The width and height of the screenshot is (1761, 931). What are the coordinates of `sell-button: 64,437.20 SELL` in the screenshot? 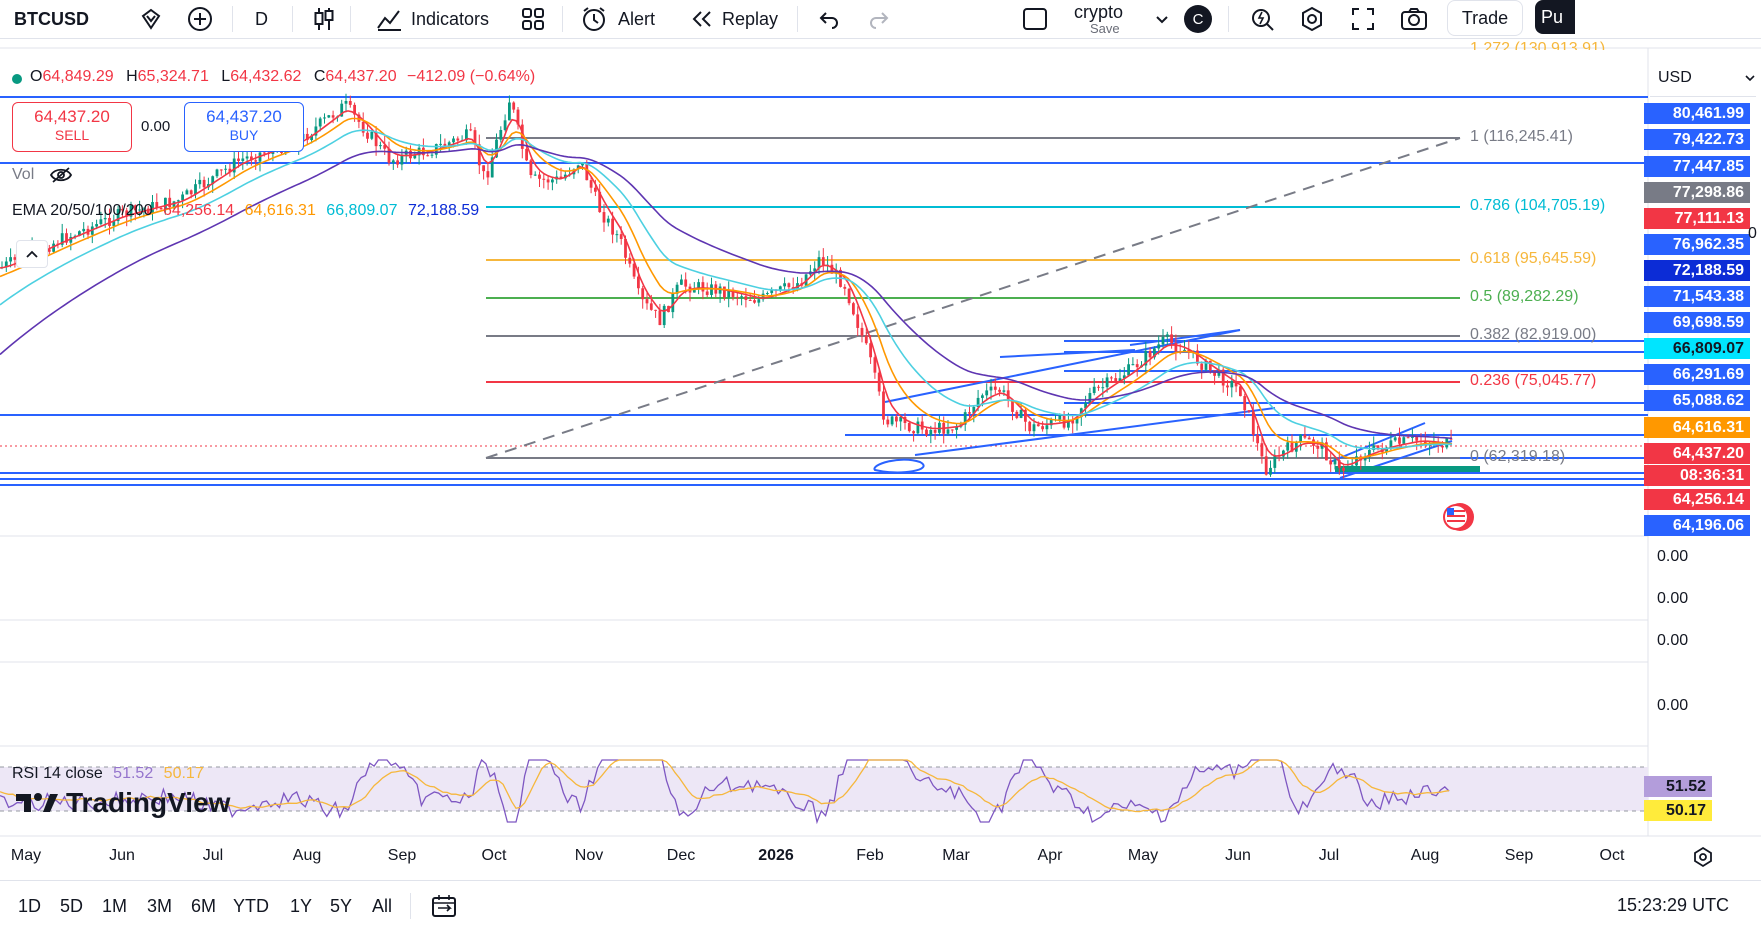 It's located at (72, 127).